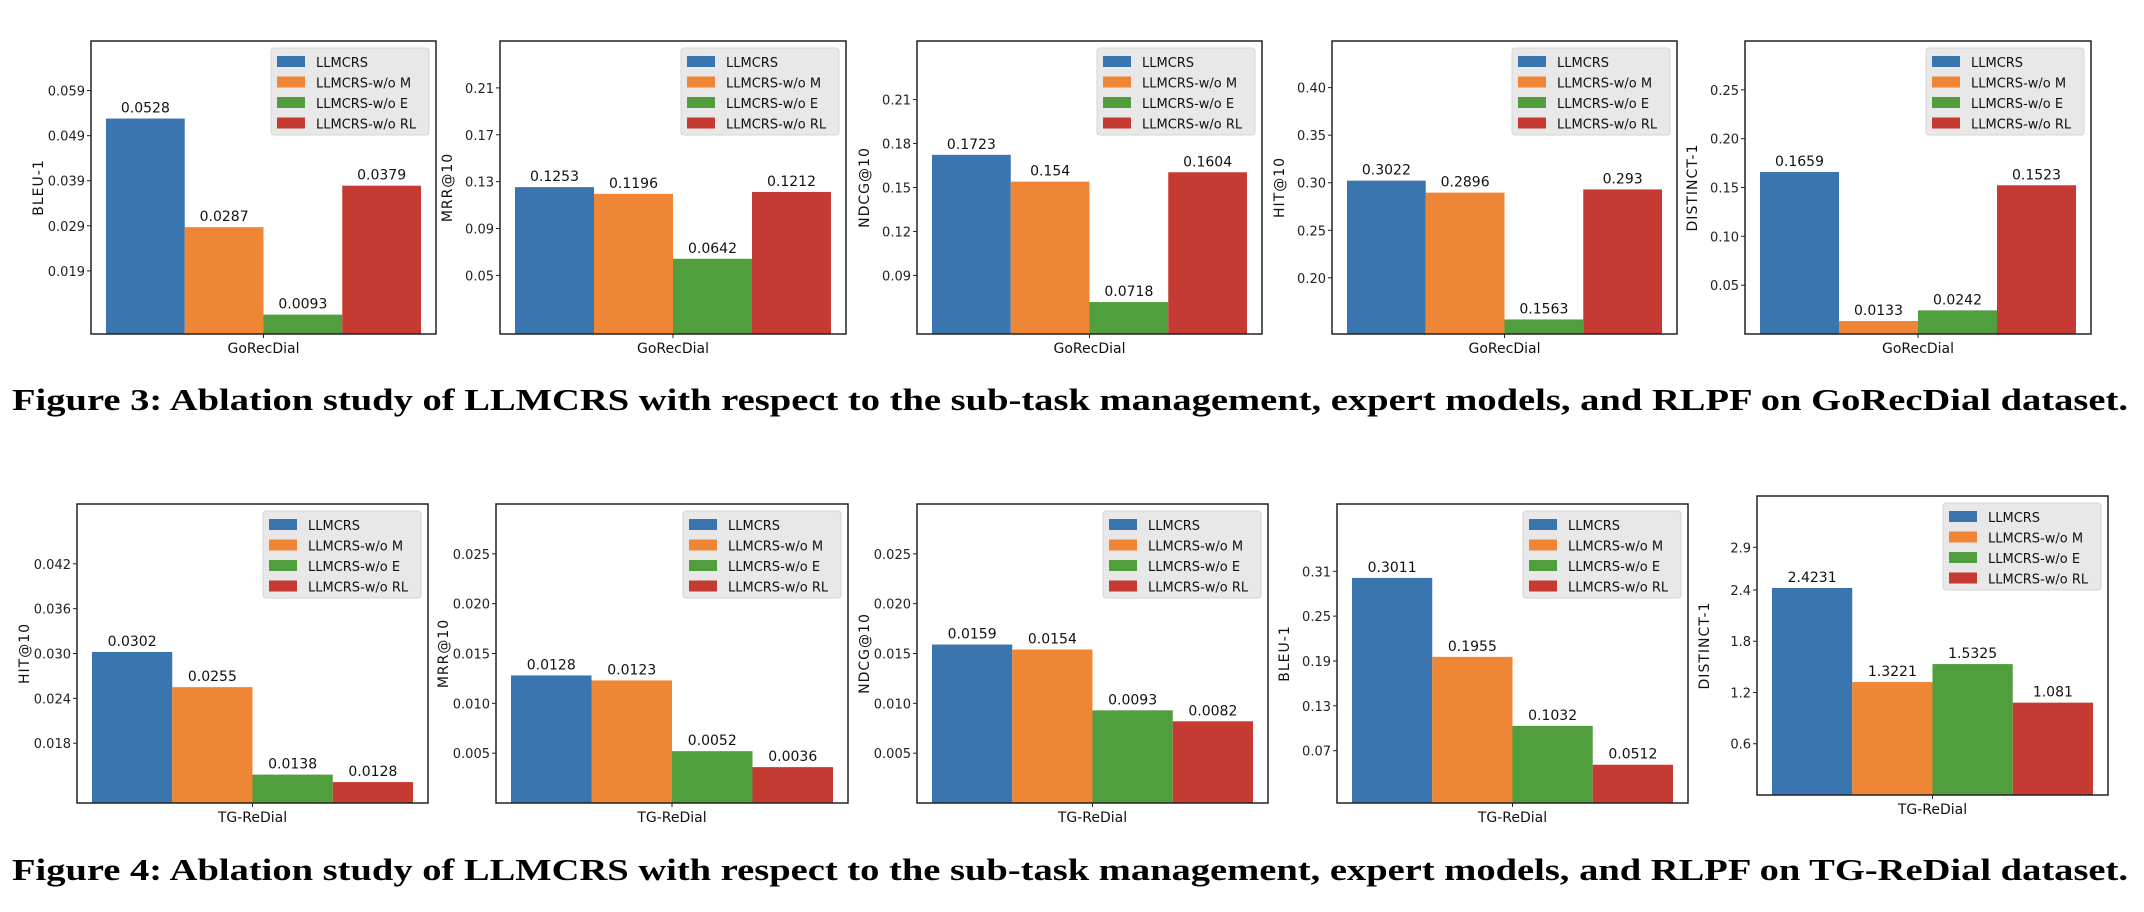 This screenshot has width=2144, height=912. What do you see at coordinates (896, 189) in the screenshot?
I see `y-tick-label: 0.15` at bounding box center [896, 189].